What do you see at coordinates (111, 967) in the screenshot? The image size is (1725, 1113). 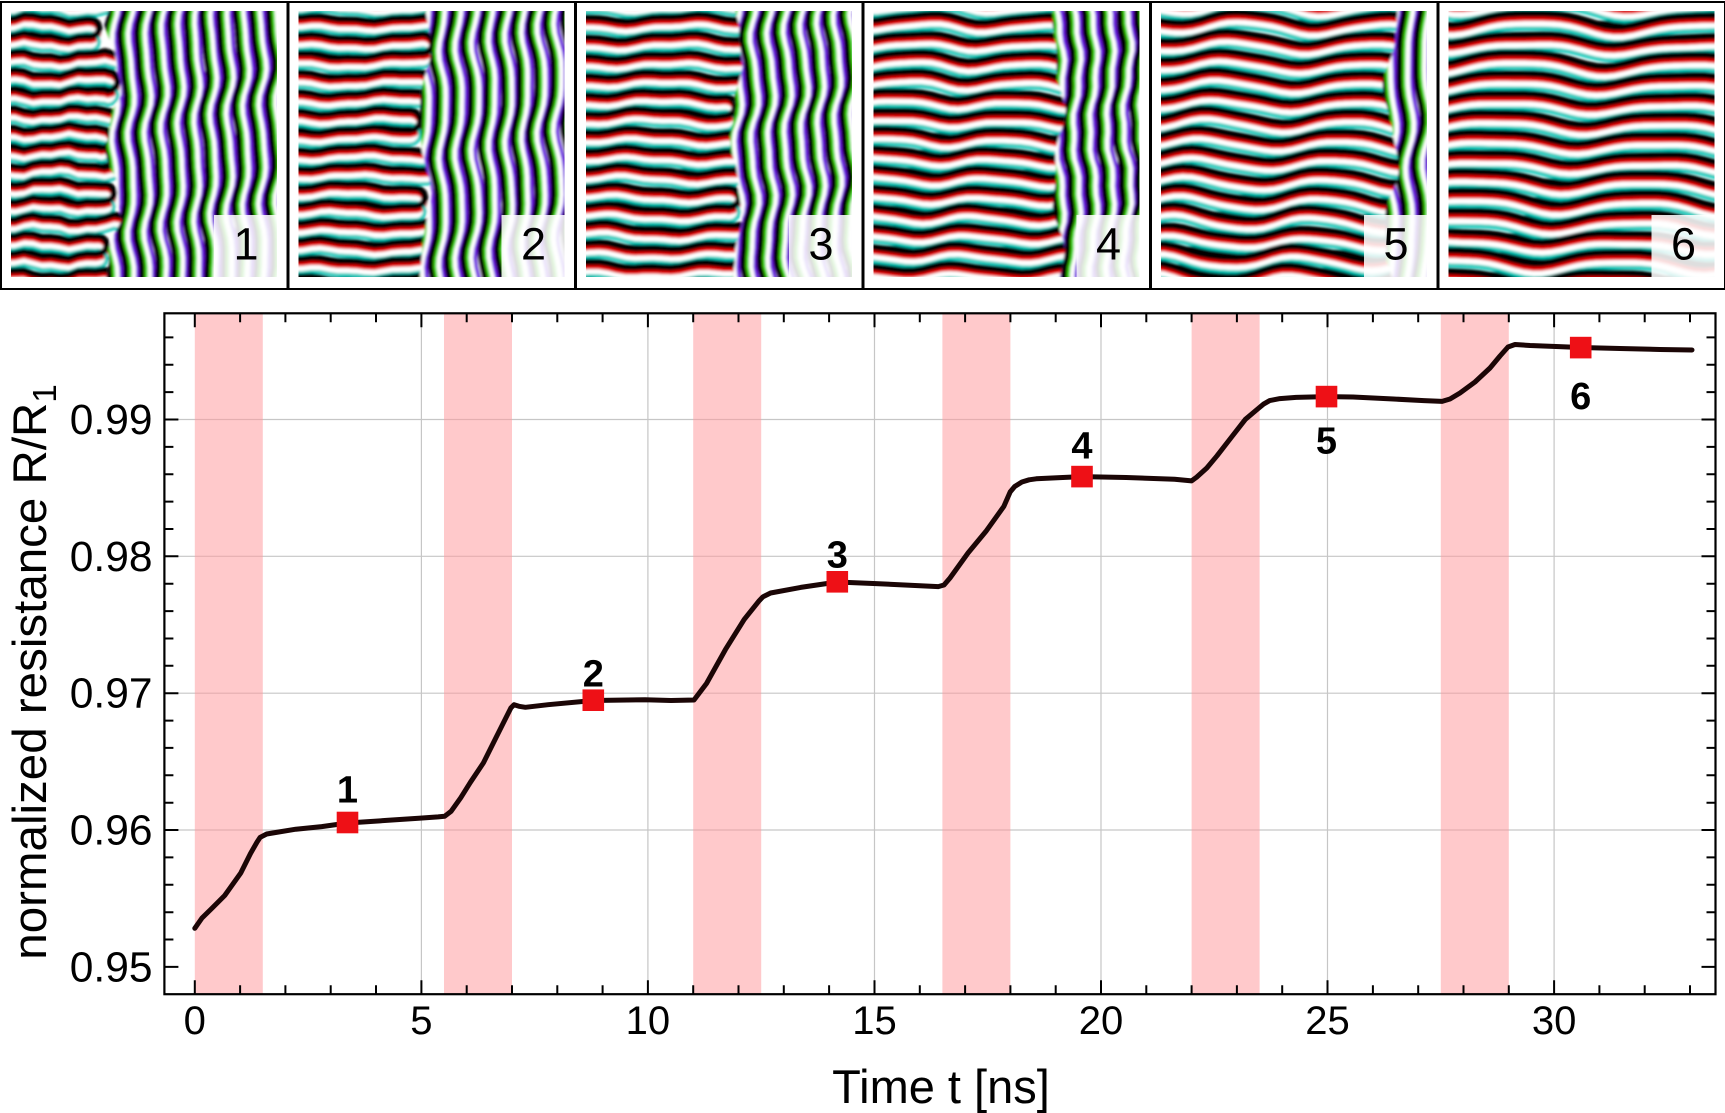 I see `svg-text: 0.95` at bounding box center [111, 967].